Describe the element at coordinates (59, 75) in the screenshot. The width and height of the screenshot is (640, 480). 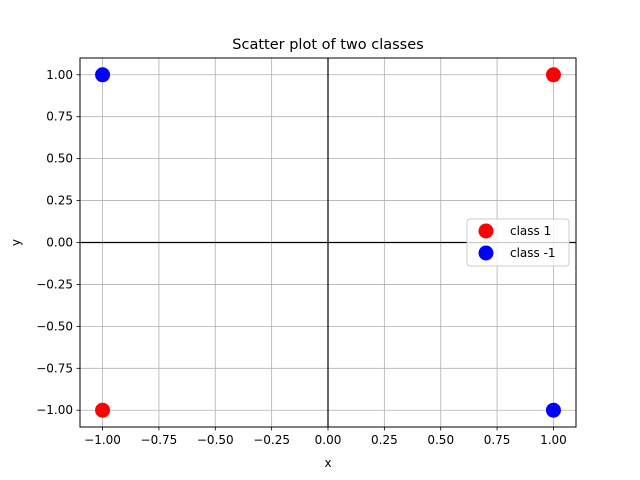
I see `y-tick-label: 1.00` at that location.